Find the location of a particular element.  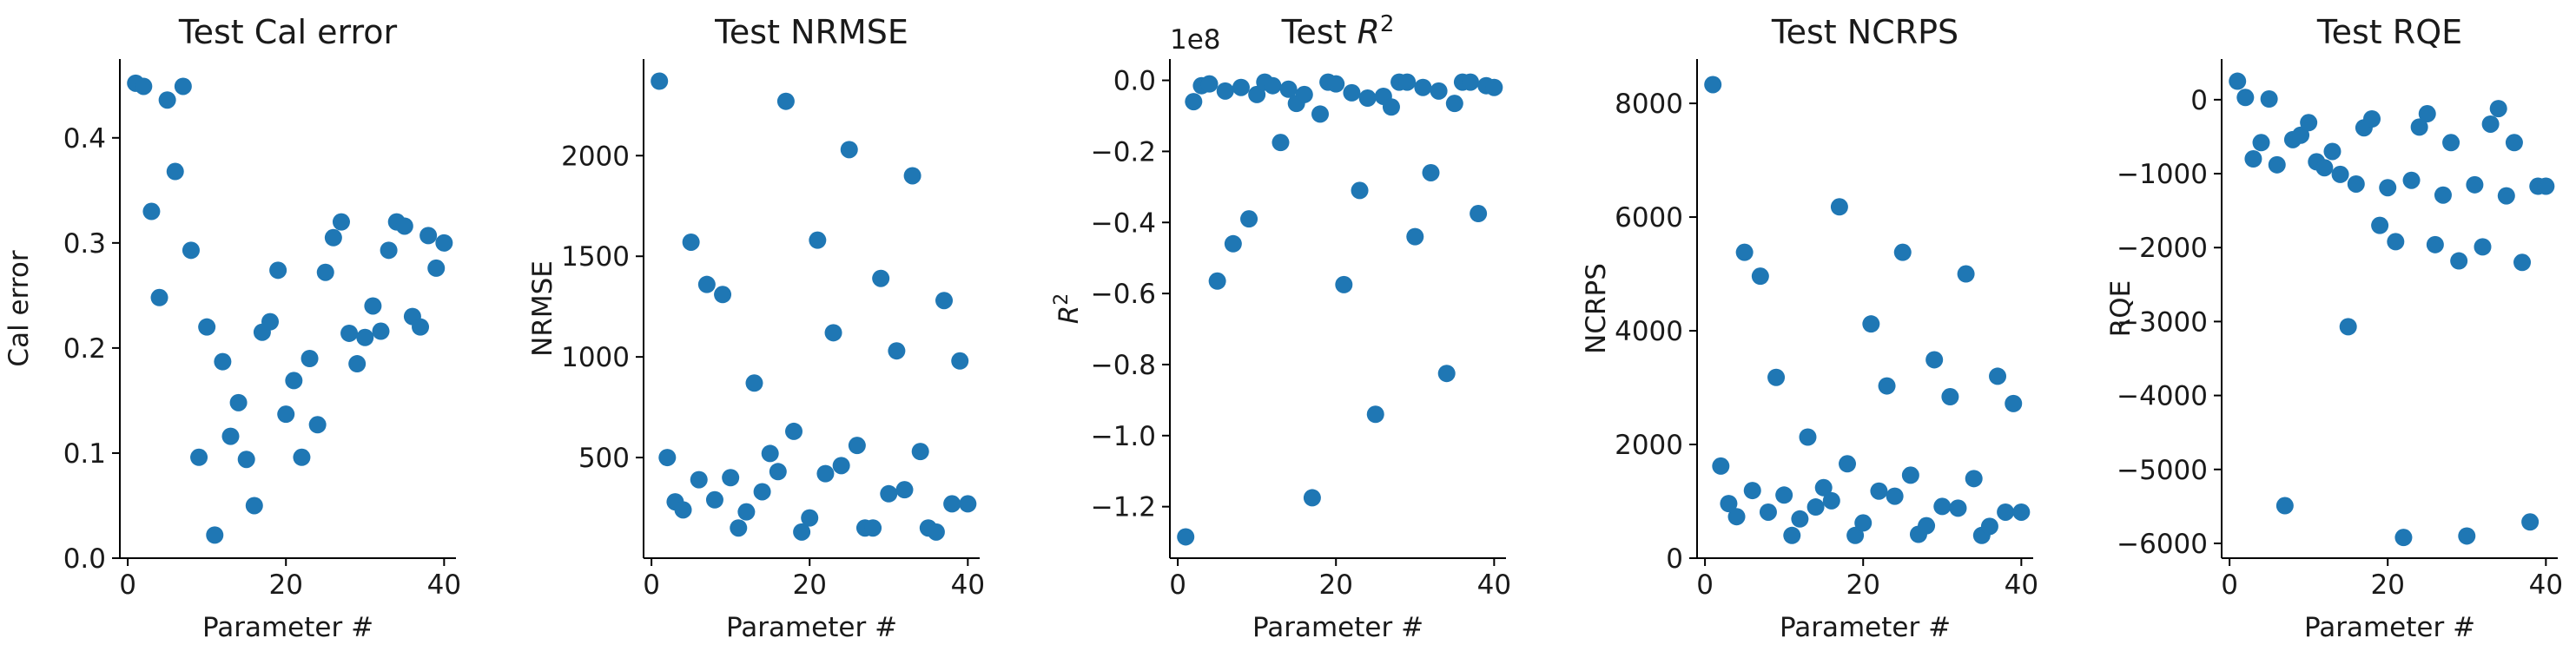

y-tick-label: 0.4 is located at coordinates (84, 139).